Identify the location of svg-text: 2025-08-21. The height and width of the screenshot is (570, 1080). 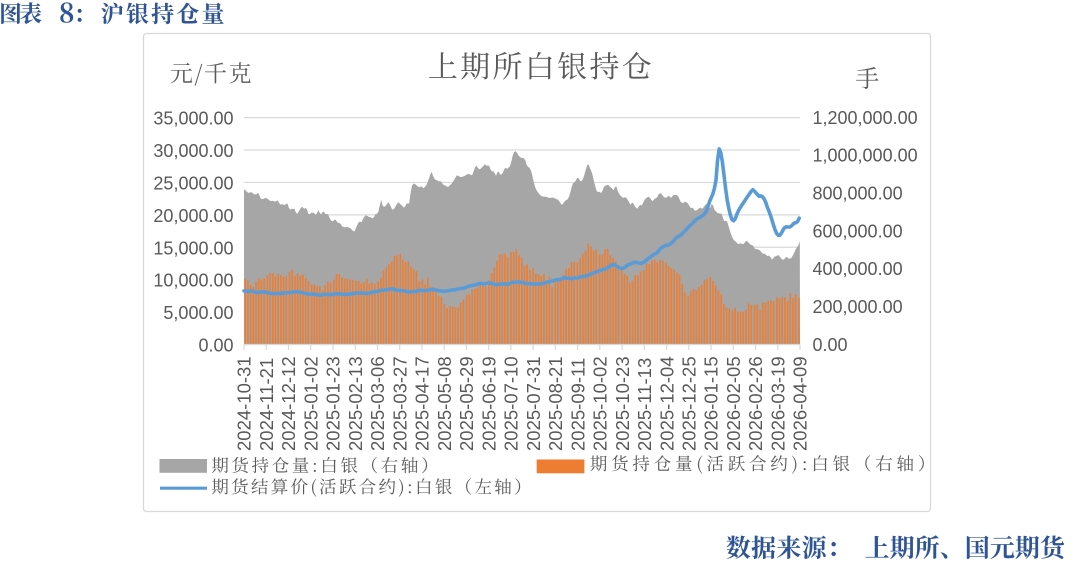
(555, 403).